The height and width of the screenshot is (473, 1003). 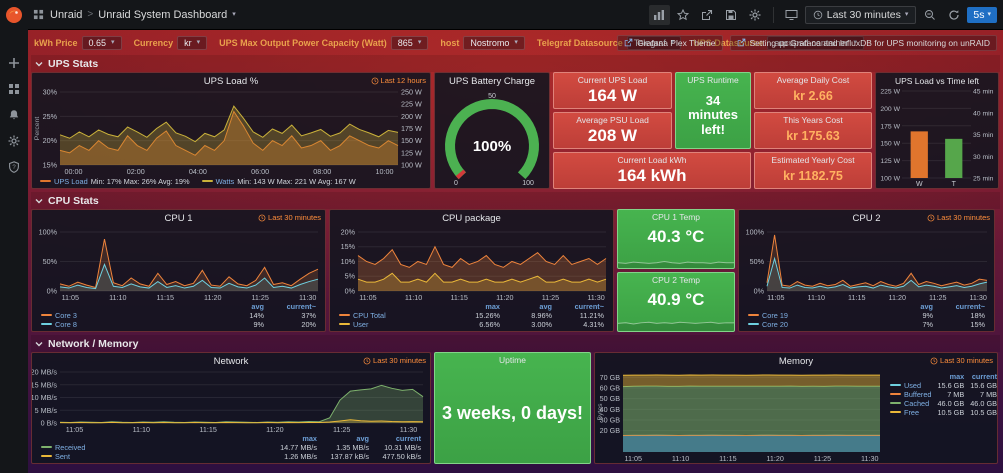 I want to click on legend-row: Free 10.5 GB 10.5 GB, so click(x=942, y=412).